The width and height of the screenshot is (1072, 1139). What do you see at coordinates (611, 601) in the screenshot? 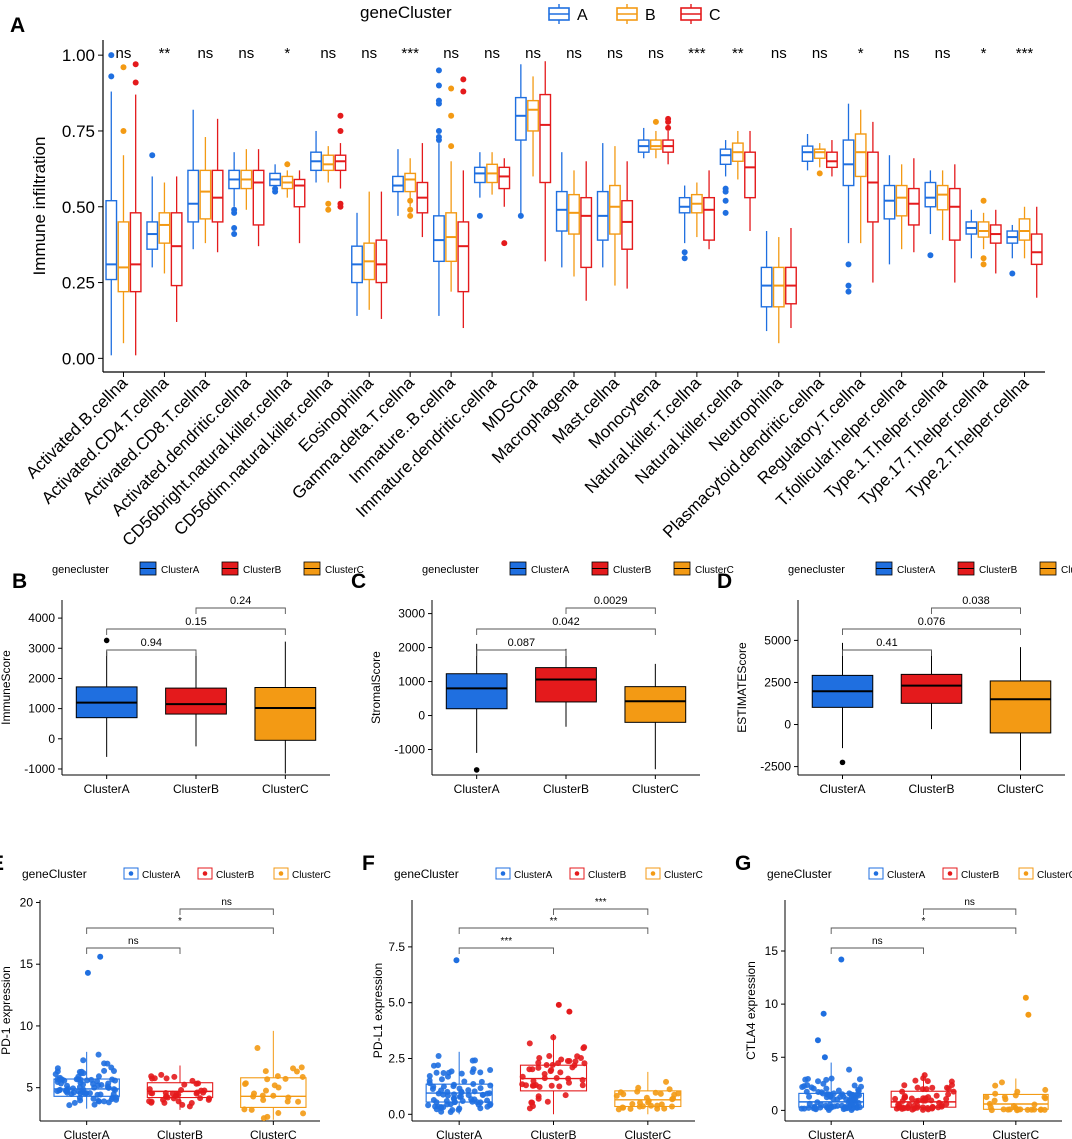
I see `p-value-label: 0.0029` at bounding box center [611, 601].